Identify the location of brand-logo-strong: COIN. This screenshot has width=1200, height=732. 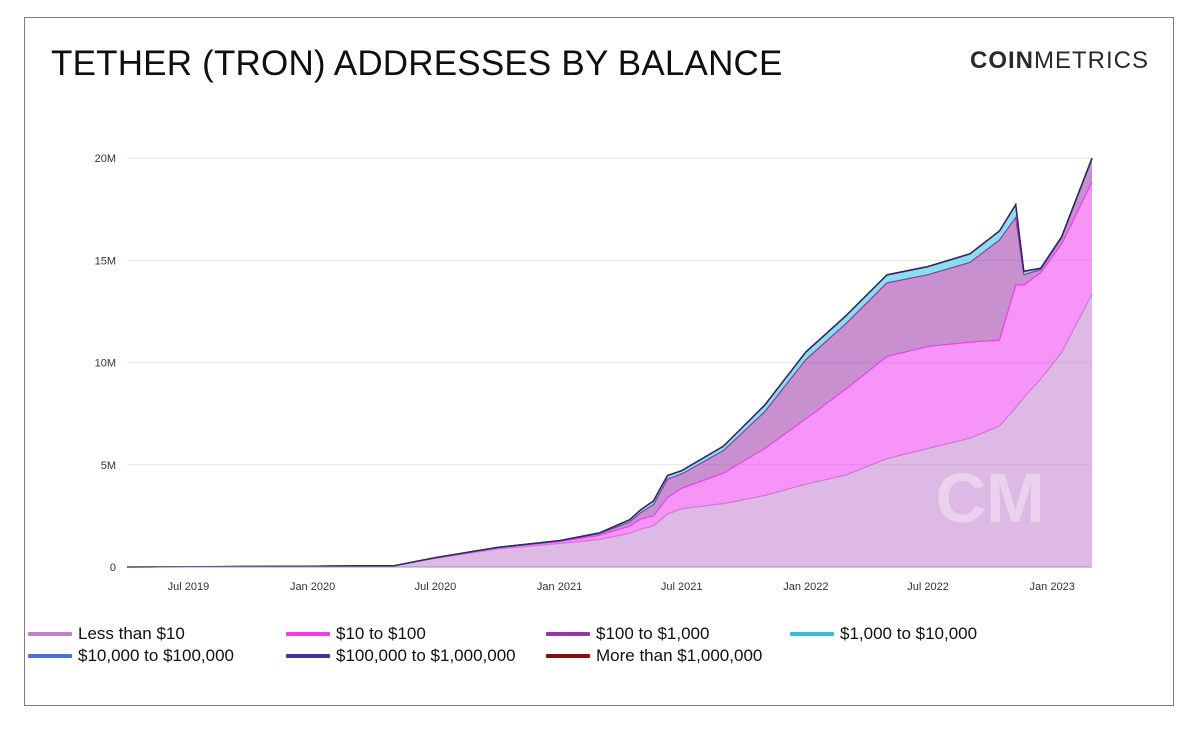
(1002, 60).